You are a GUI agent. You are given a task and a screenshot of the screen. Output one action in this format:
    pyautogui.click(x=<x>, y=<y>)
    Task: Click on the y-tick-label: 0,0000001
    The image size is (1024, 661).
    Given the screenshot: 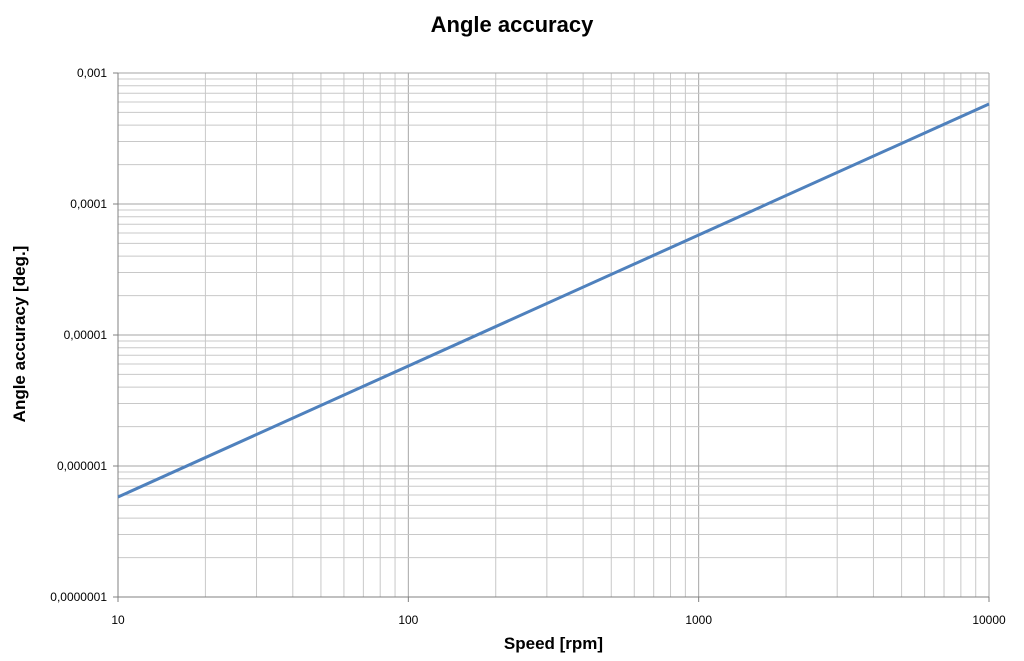 What is the action you would take?
    pyautogui.click(x=78, y=597)
    